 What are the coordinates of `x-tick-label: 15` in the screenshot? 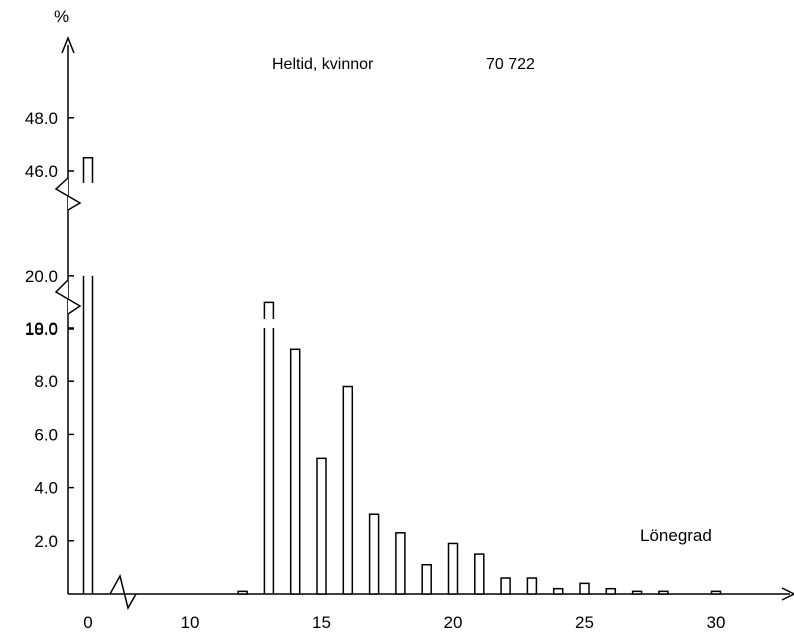 It's located at (321, 622).